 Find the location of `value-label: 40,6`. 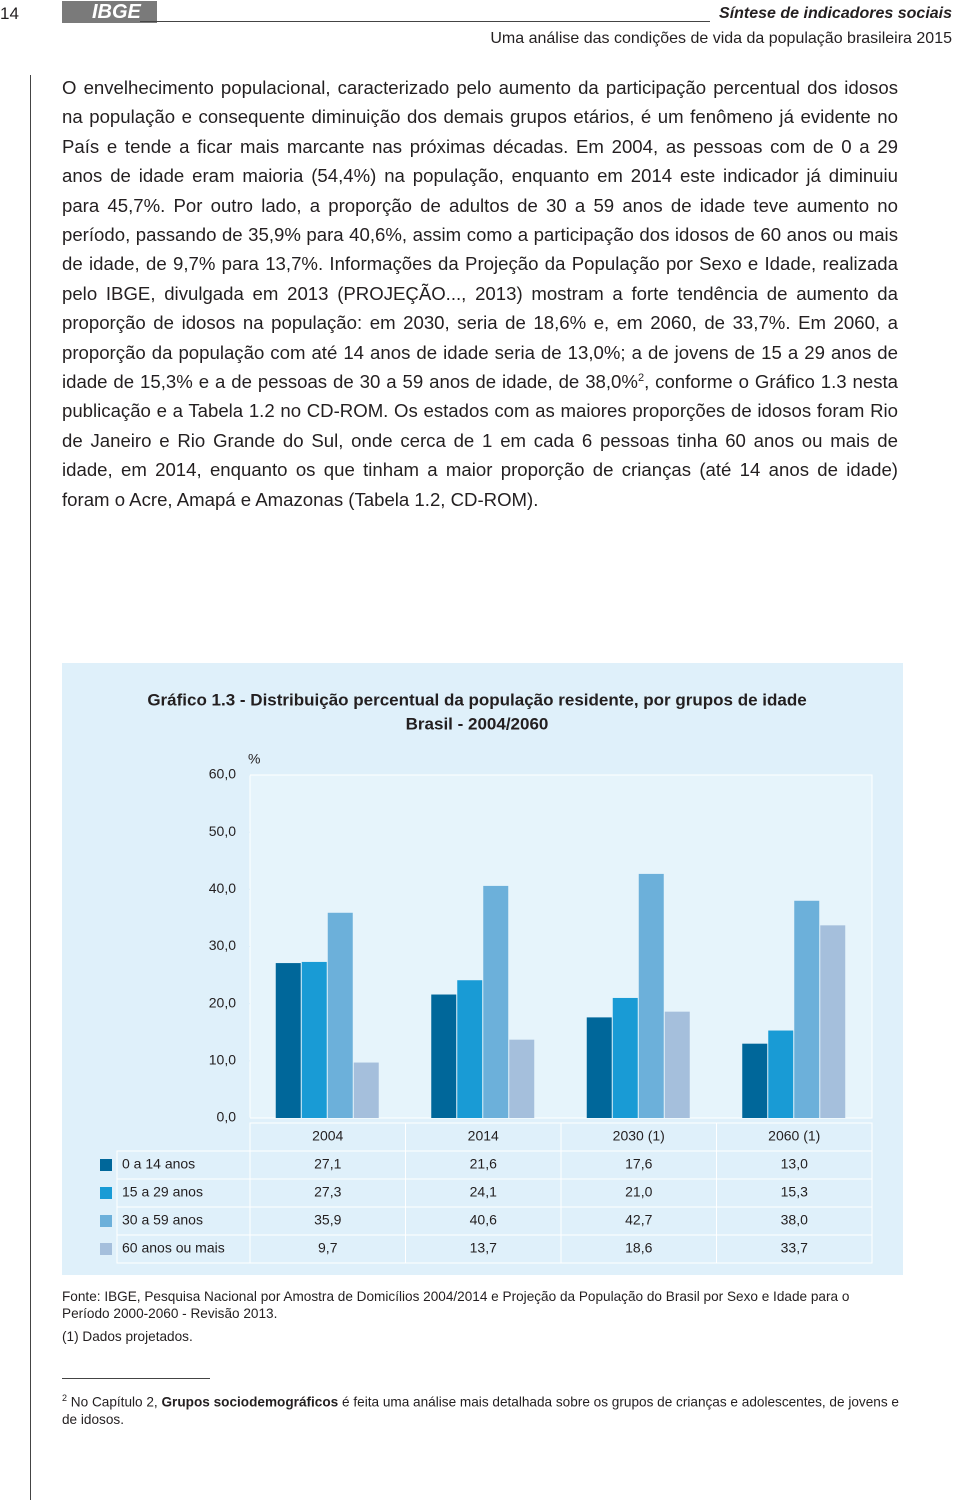

value-label: 40,6 is located at coordinates (483, 1220).